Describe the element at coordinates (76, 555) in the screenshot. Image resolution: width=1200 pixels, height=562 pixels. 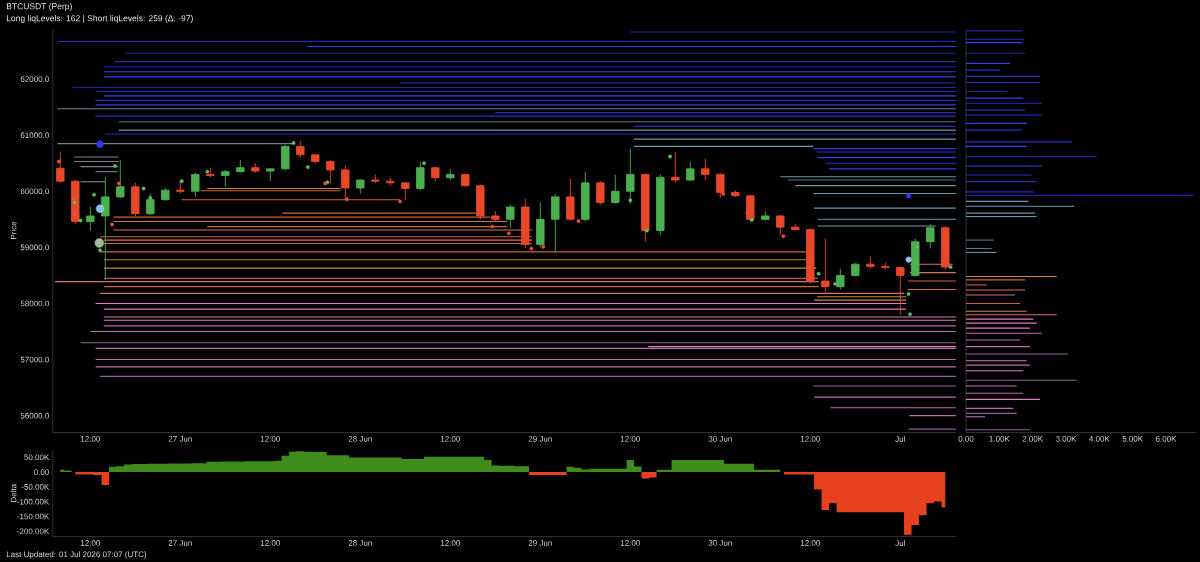
I see `text: Last Updated: 01 Jul 2026 07:07 (UTC)` at that location.